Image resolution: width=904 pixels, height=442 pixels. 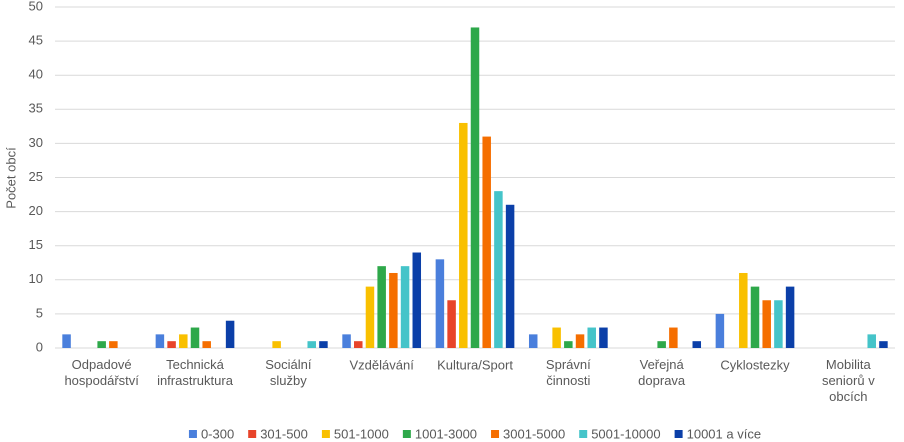 I want to click on y-tick-label: 40, so click(x=36, y=74).